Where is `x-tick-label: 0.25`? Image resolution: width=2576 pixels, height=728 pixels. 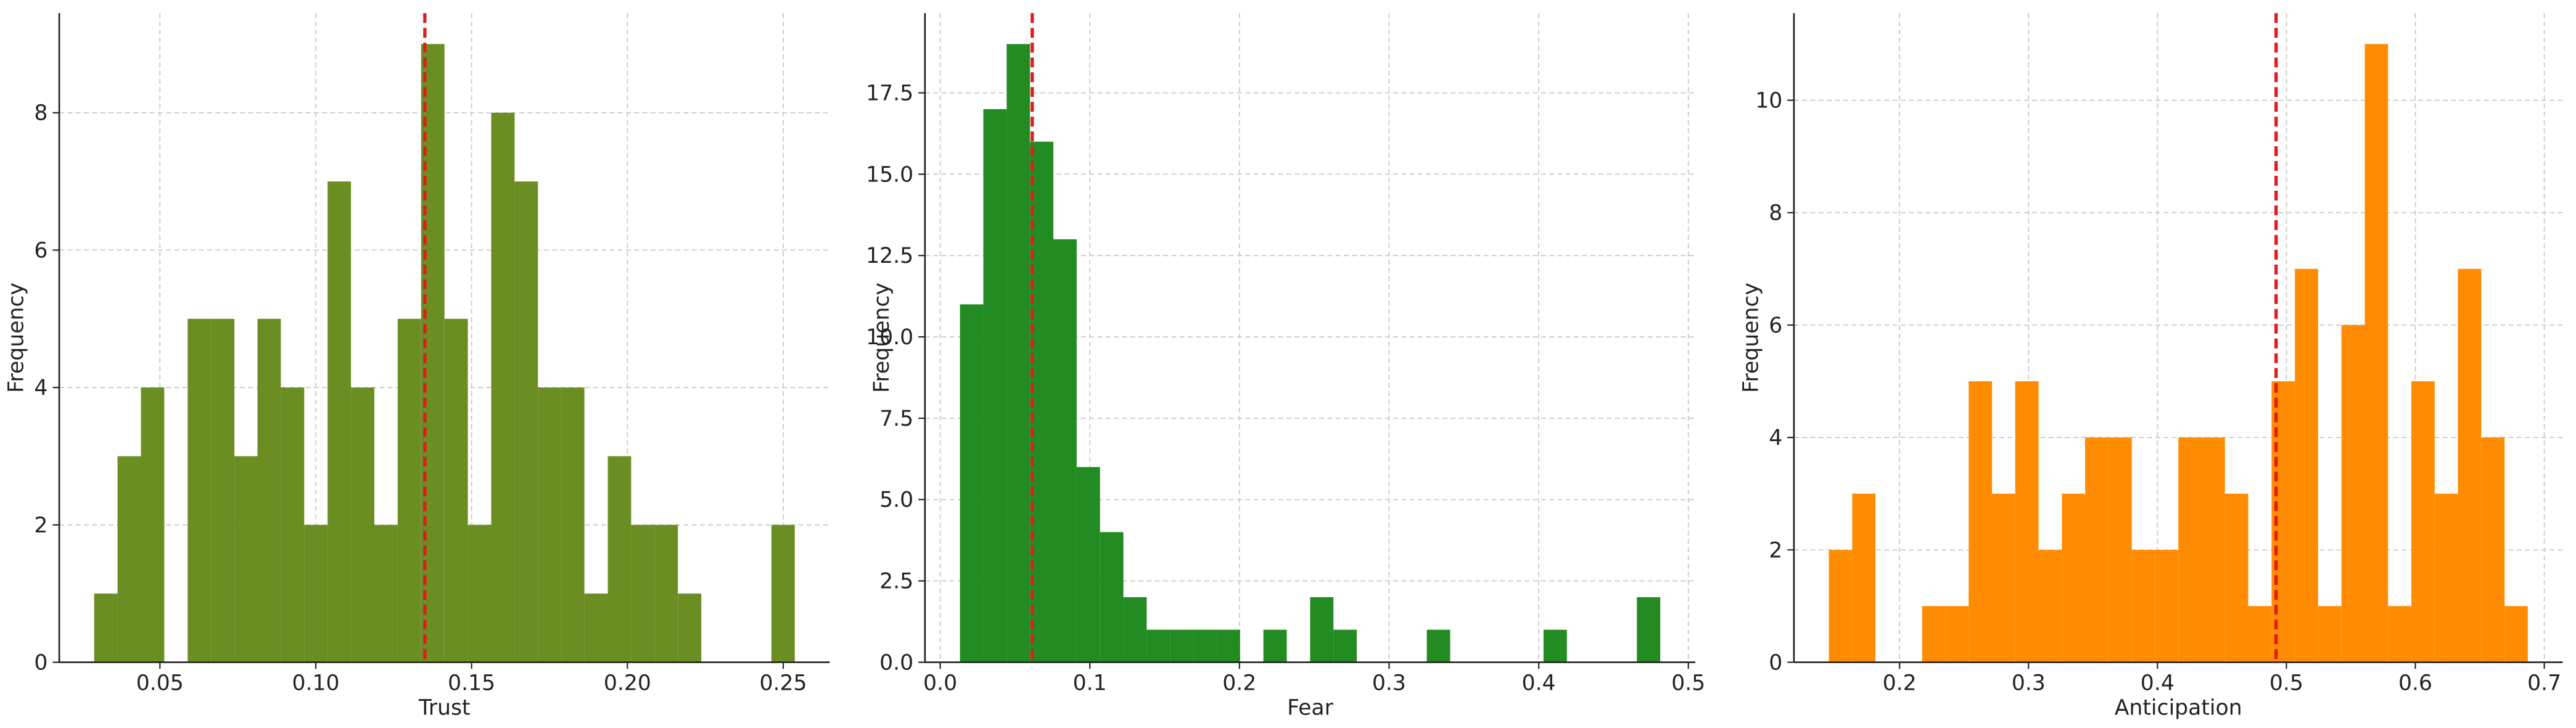 x-tick-label: 0.25 is located at coordinates (783, 684).